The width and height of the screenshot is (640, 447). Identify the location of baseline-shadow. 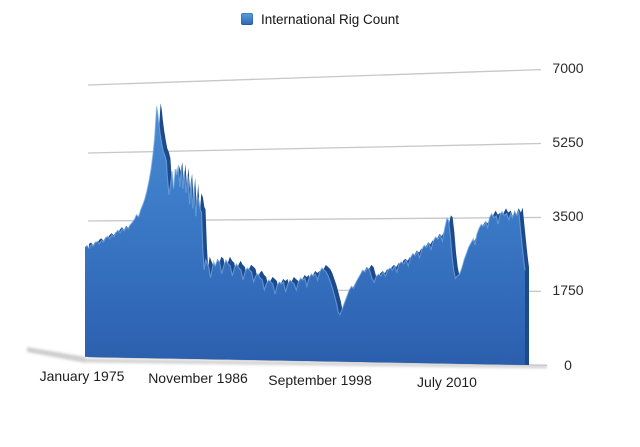
(287, 358).